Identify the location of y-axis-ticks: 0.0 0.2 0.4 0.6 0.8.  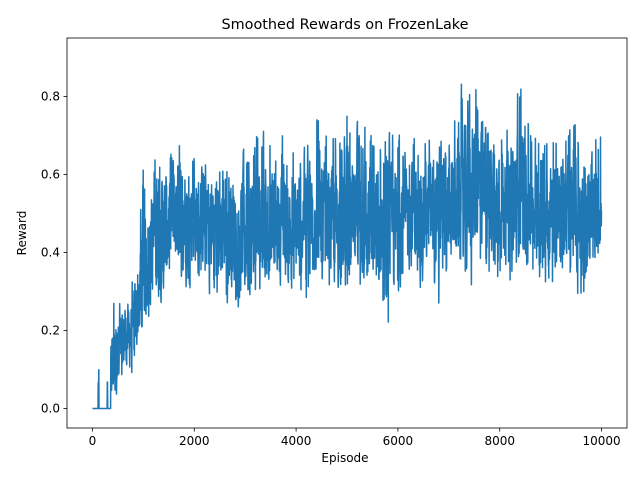
(54, 253).